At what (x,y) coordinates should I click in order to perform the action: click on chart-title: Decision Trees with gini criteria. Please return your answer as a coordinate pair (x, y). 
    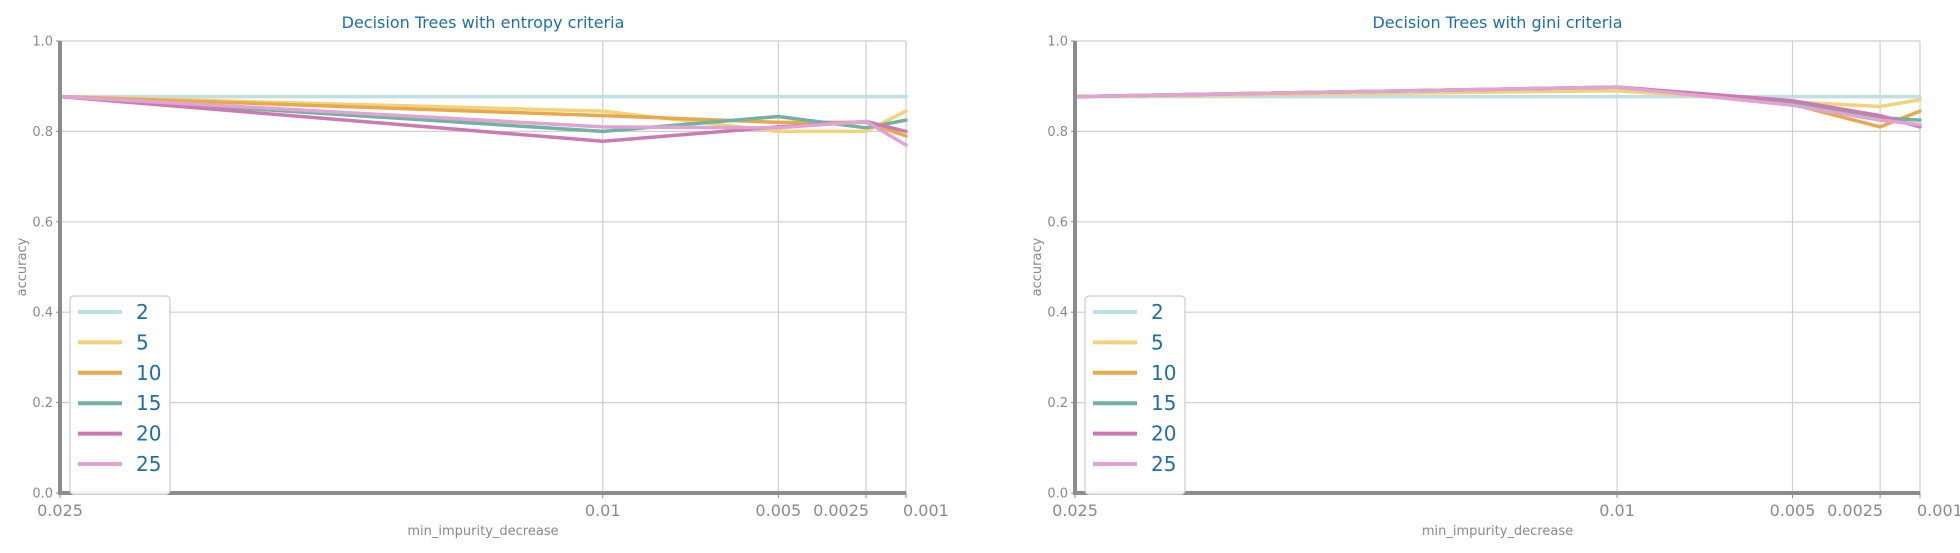
    Looking at the image, I should click on (1497, 22).